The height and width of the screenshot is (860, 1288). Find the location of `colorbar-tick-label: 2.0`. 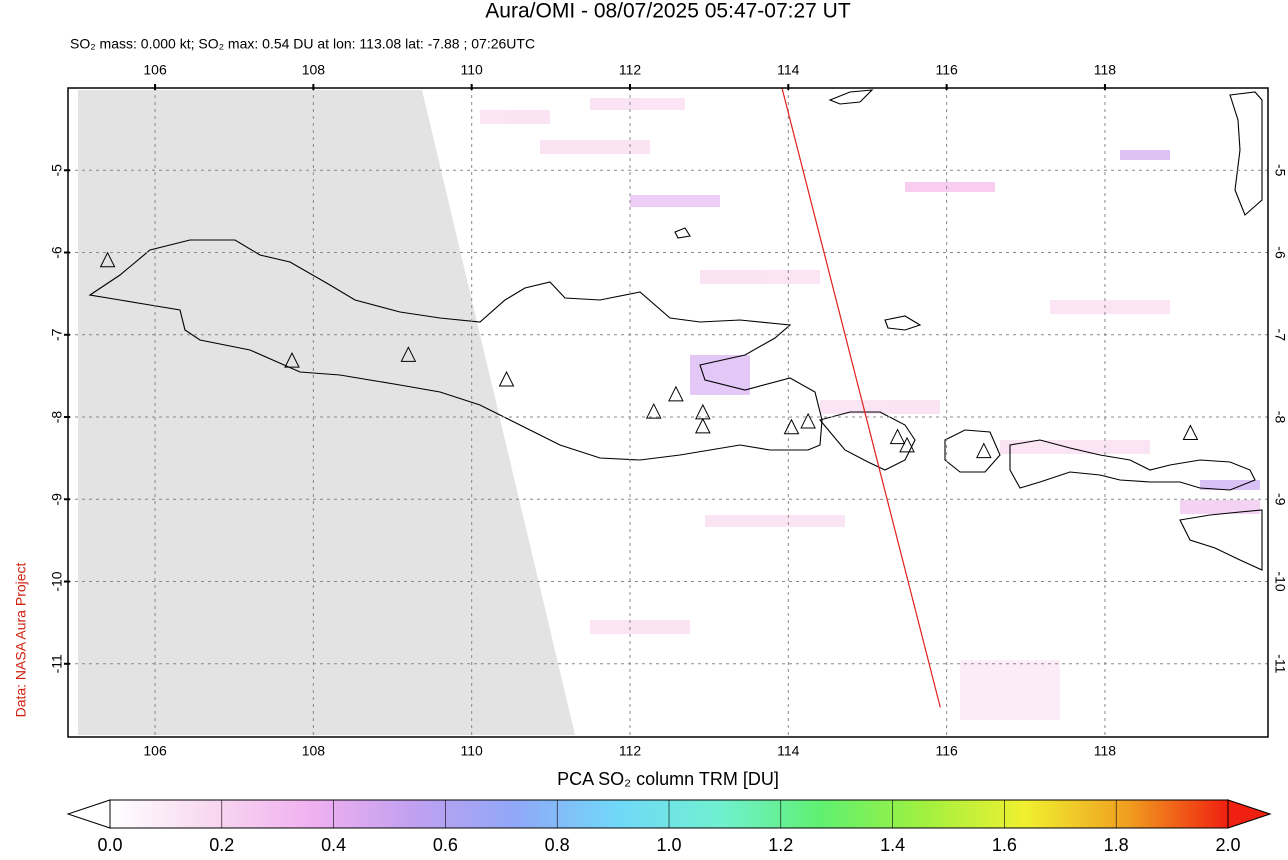

colorbar-tick-label: 2.0 is located at coordinates (1227, 845).